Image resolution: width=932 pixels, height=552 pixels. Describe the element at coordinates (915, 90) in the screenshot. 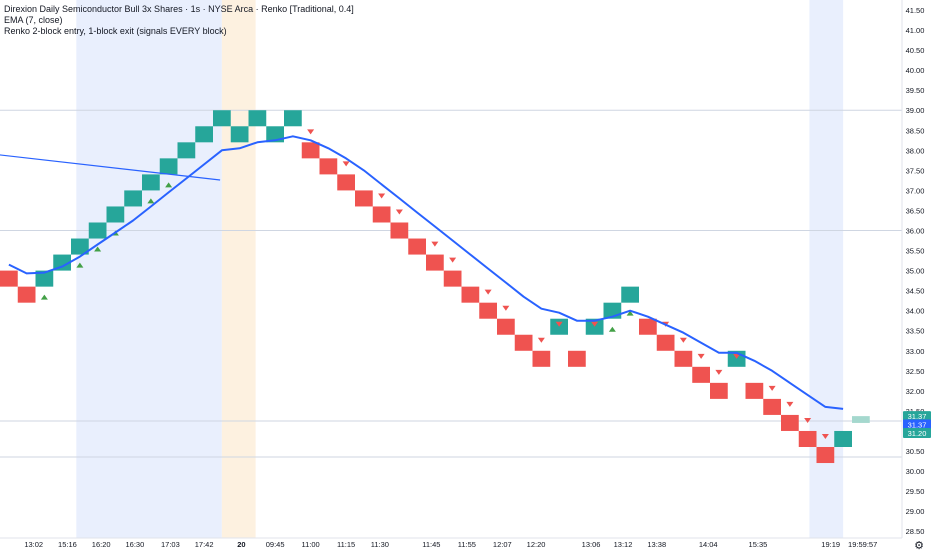

I see `price-tick-label: 39.50` at that location.